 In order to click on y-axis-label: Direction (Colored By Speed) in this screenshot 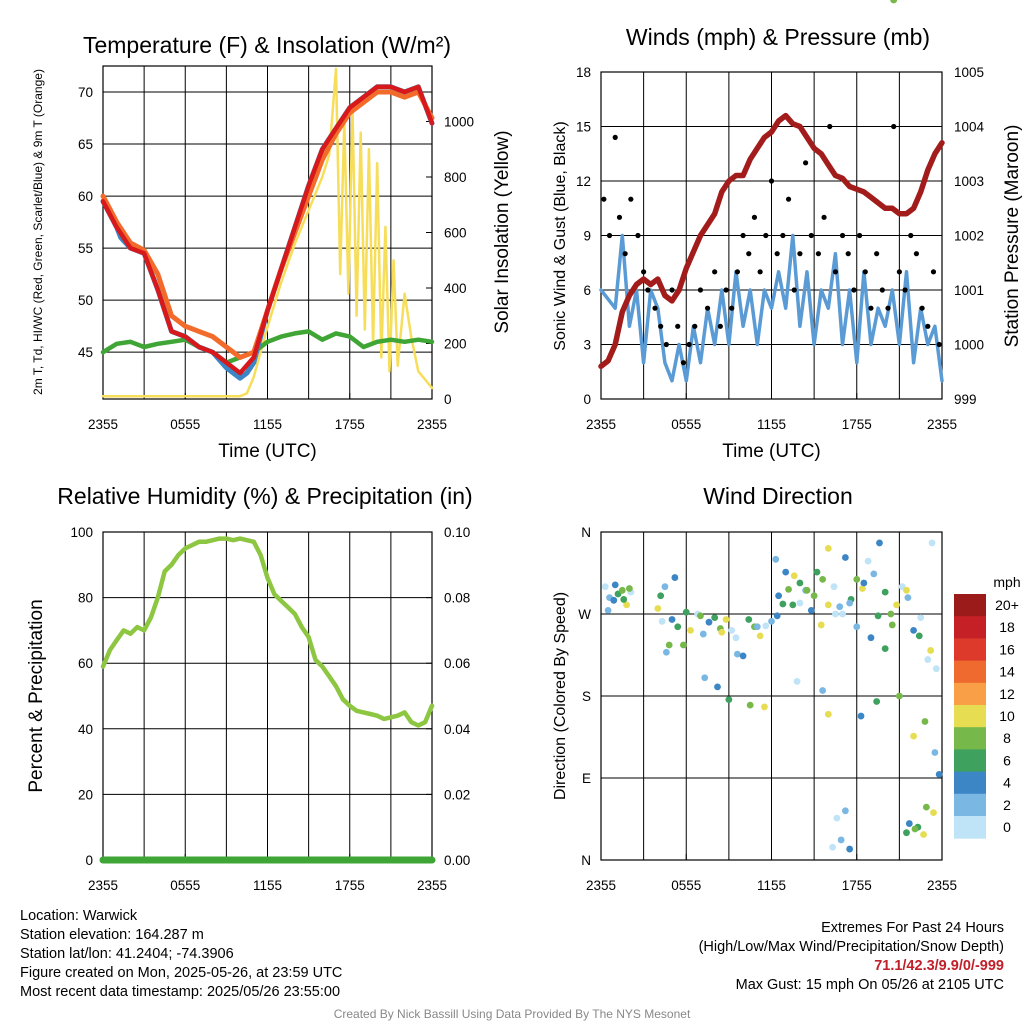, I will do `click(560, 696)`.